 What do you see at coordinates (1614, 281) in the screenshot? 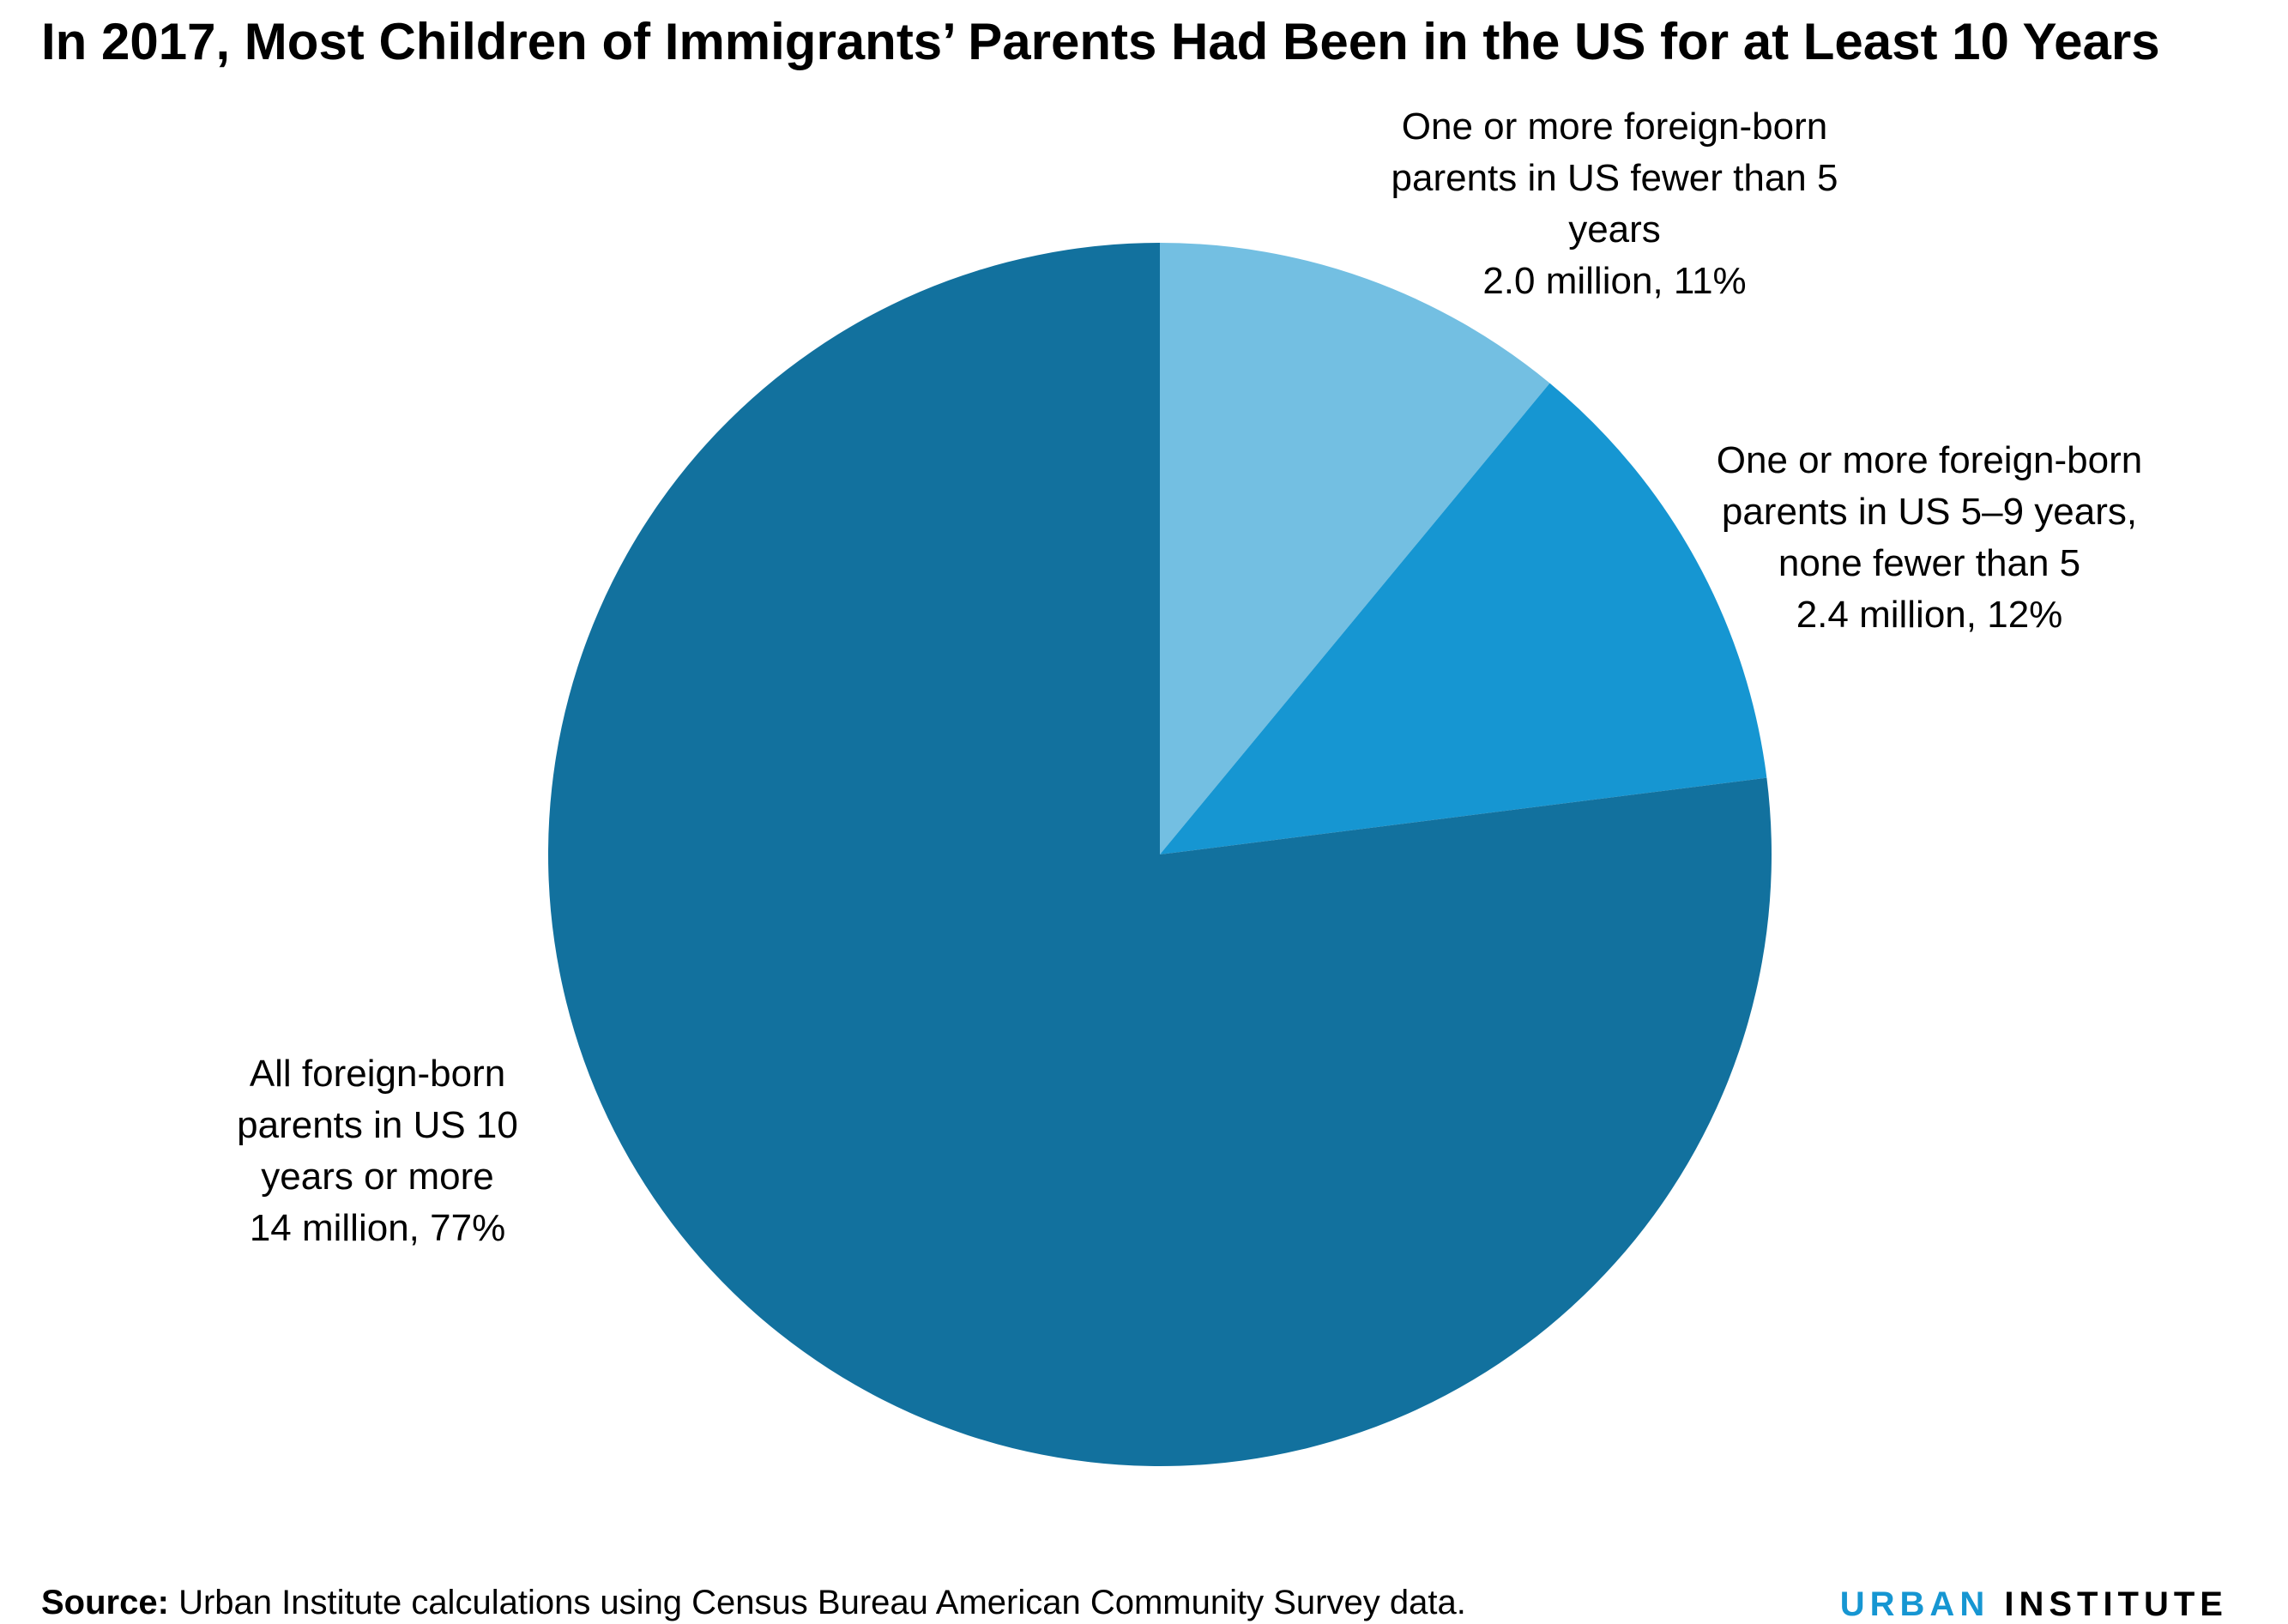
I see `value-label: 2.0 million, 11%` at bounding box center [1614, 281].